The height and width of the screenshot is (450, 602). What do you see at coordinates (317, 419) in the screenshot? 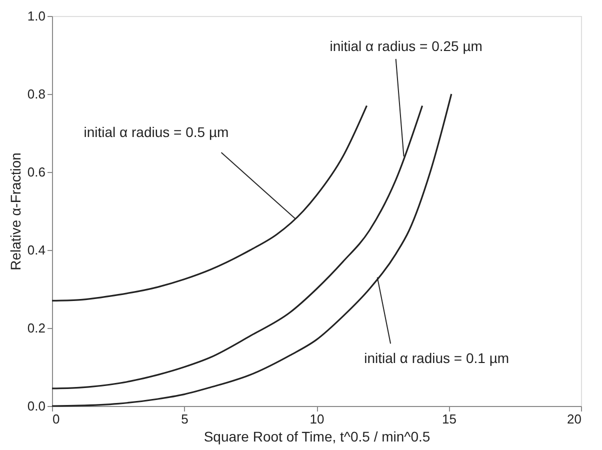
I see `x-tick-label: 10` at bounding box center [317, 419].